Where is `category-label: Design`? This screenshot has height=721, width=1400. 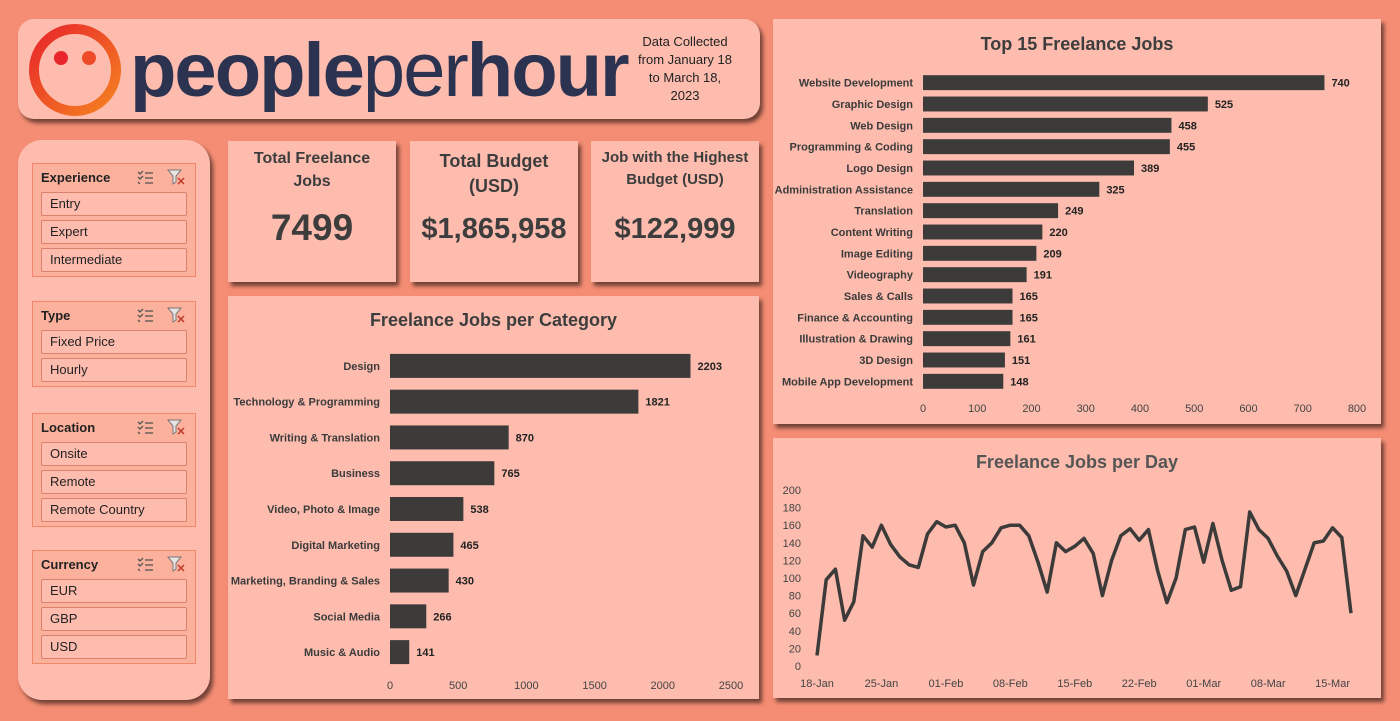
category-label: Design is located at coordinates (361, 367).